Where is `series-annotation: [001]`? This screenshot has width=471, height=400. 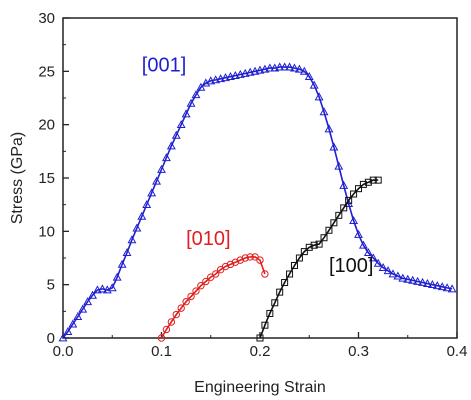 series-annotation: [001] is located at coordinates (164, 65).